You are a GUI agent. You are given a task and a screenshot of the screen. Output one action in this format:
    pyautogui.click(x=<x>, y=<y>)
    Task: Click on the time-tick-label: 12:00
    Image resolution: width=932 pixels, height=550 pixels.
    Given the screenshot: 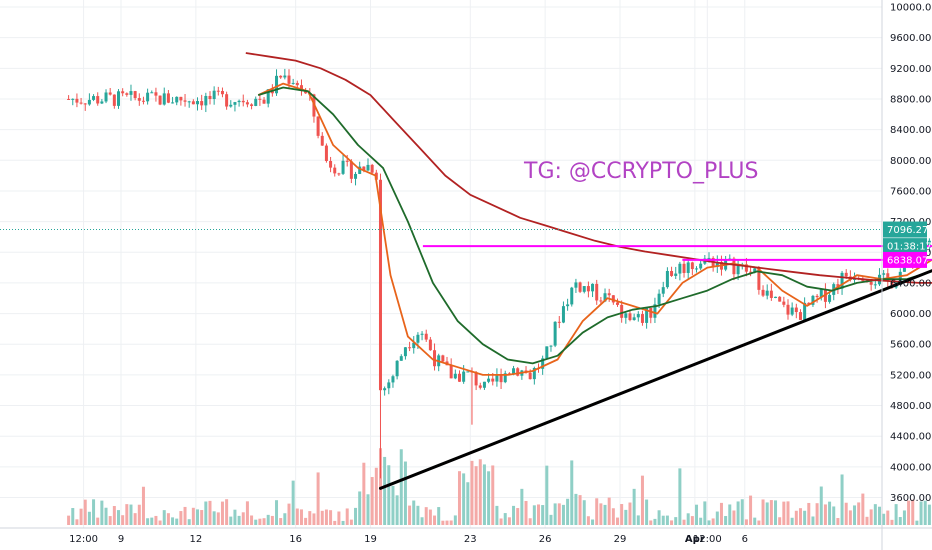 What is the action you would take?
    pyautogui.click(x=707, y=539)
    